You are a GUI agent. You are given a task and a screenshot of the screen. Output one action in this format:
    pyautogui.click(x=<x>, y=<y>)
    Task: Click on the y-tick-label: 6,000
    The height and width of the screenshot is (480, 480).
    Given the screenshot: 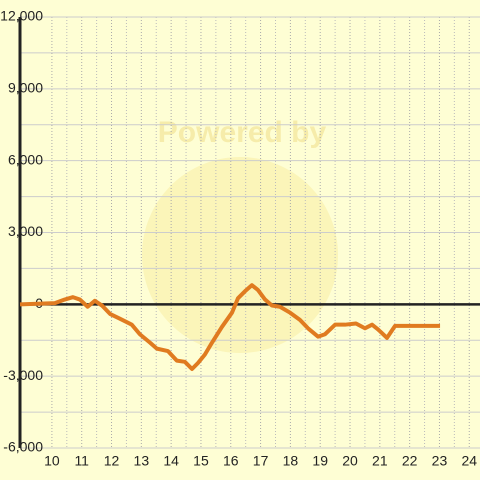 What is the action you would take?
    pyautogui.click(x=25, y=159)
    